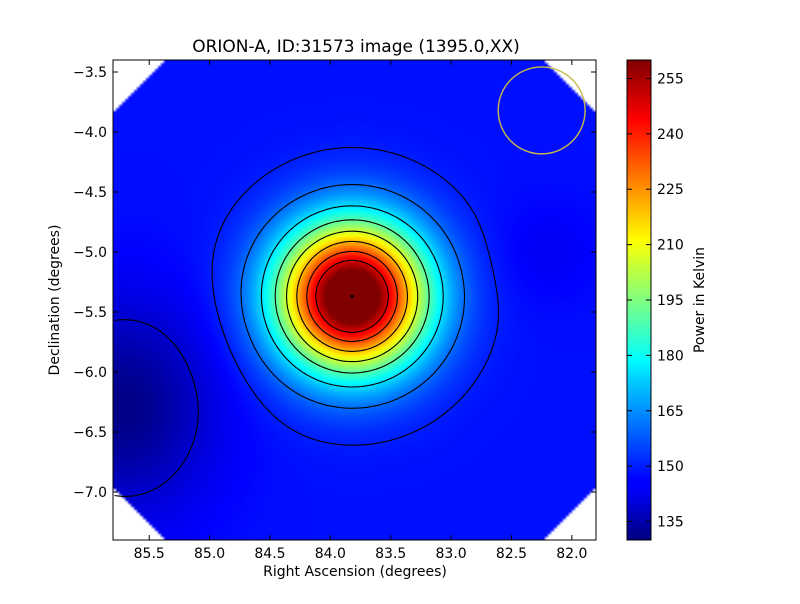 This screenshot has height=604, width=800. What do you see at coordinates (90, 493) in the screenshot?
I see `y-tick-label: −7.0` at bounding box center [90, 493].